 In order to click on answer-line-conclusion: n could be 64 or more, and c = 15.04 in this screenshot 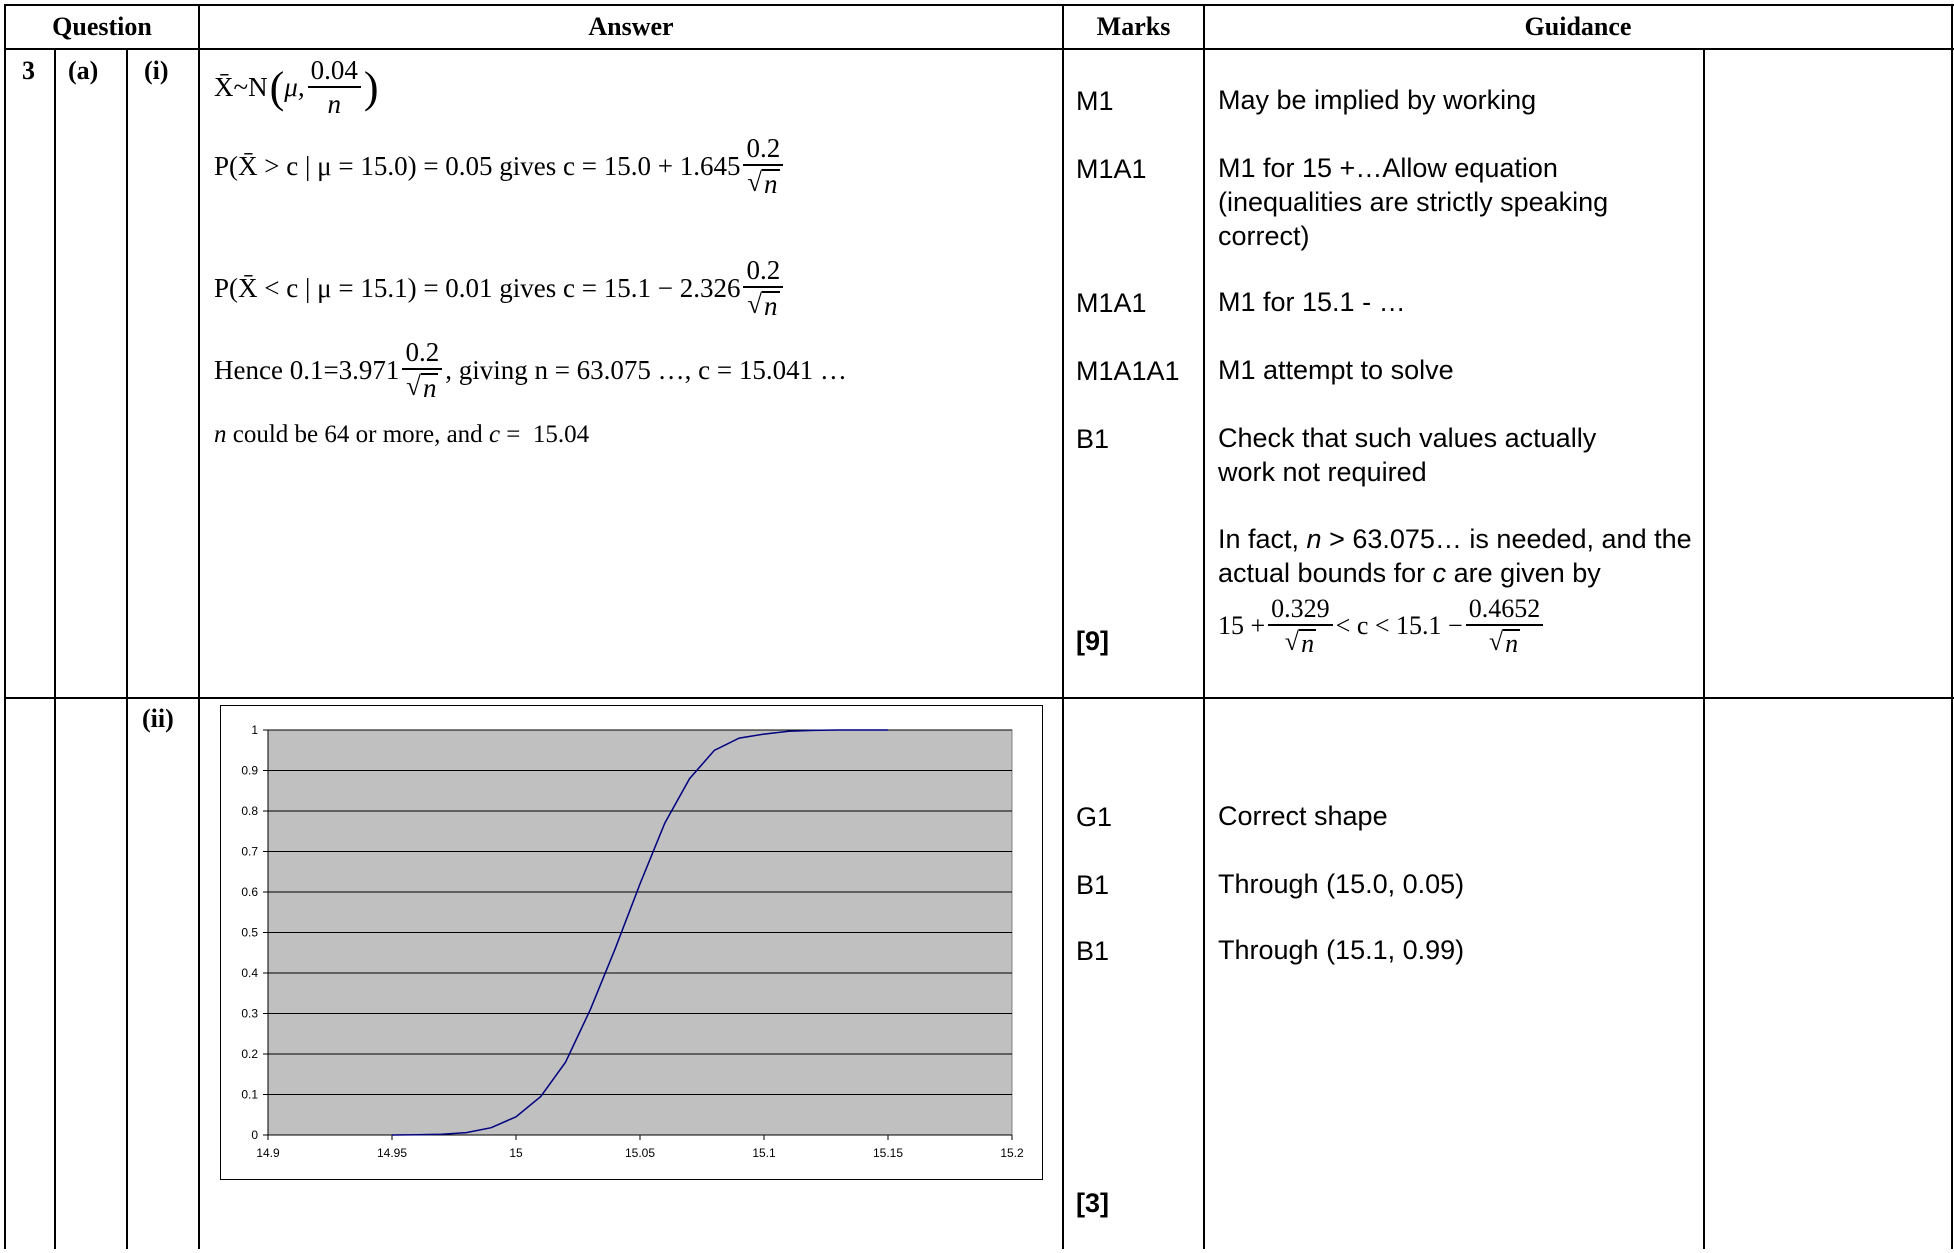, I will do `click(401, 435)`.